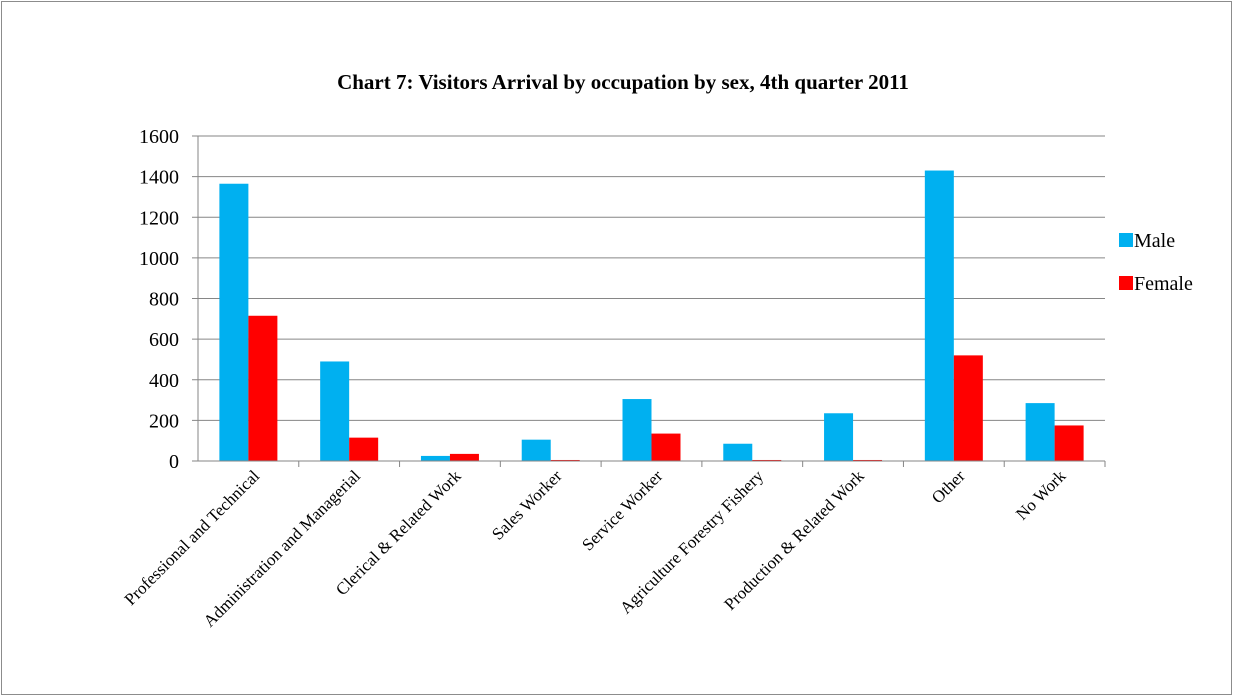 This screenshot has width=1235, height=697. What do you see at coordinates (174, 462) in the screenshot?
I see `y-tick-label: 0` at bounding box center [174, 462].